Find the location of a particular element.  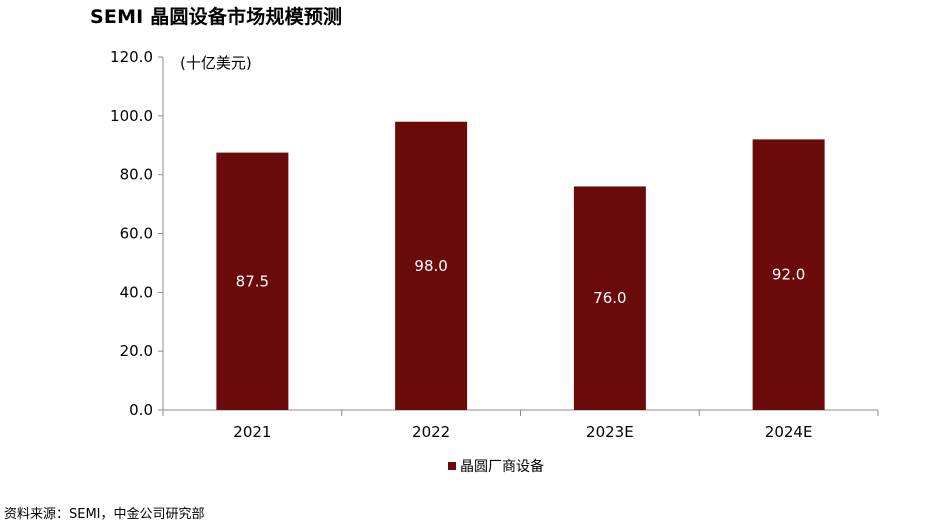

y-tick-label: 20.0 is located at coordinates (136, 351).